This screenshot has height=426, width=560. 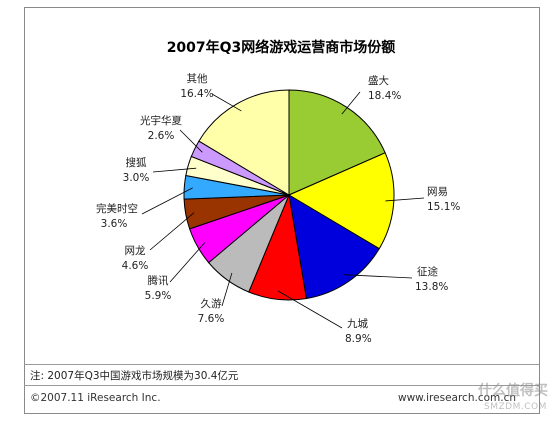 I want to click on footer-divider-bottom, so click(x=281, y=385).